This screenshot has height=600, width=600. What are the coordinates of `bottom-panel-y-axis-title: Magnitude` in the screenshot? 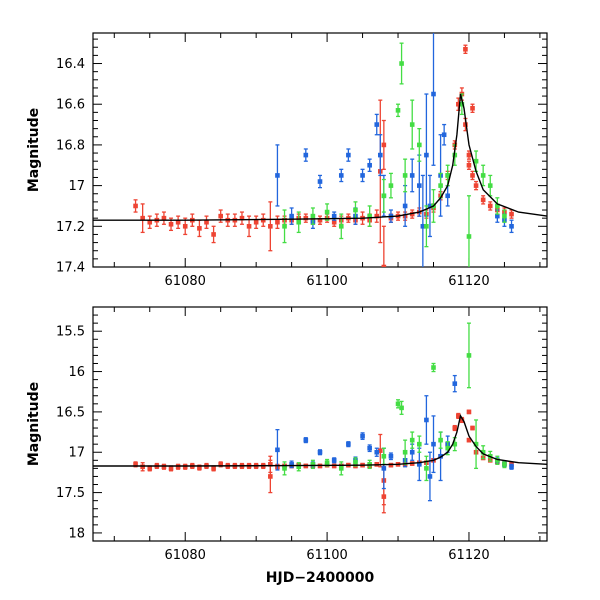 It's located at (34, 424).